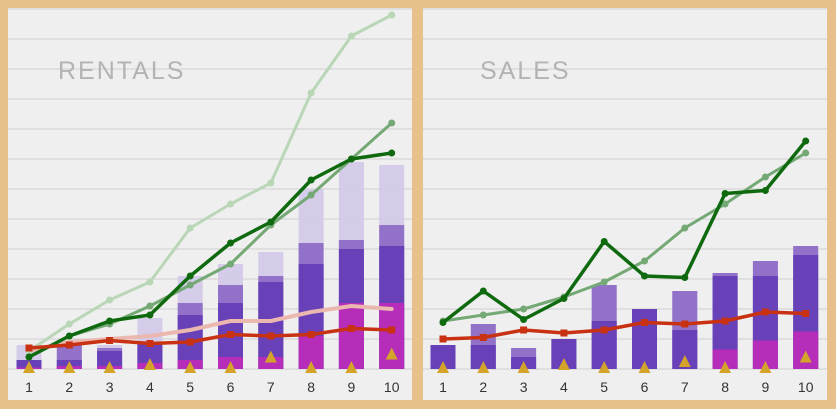  Describe the element at coordinates (29, 387) in the screenshot. I see `rentals-x-tick-label: 1` at that location.